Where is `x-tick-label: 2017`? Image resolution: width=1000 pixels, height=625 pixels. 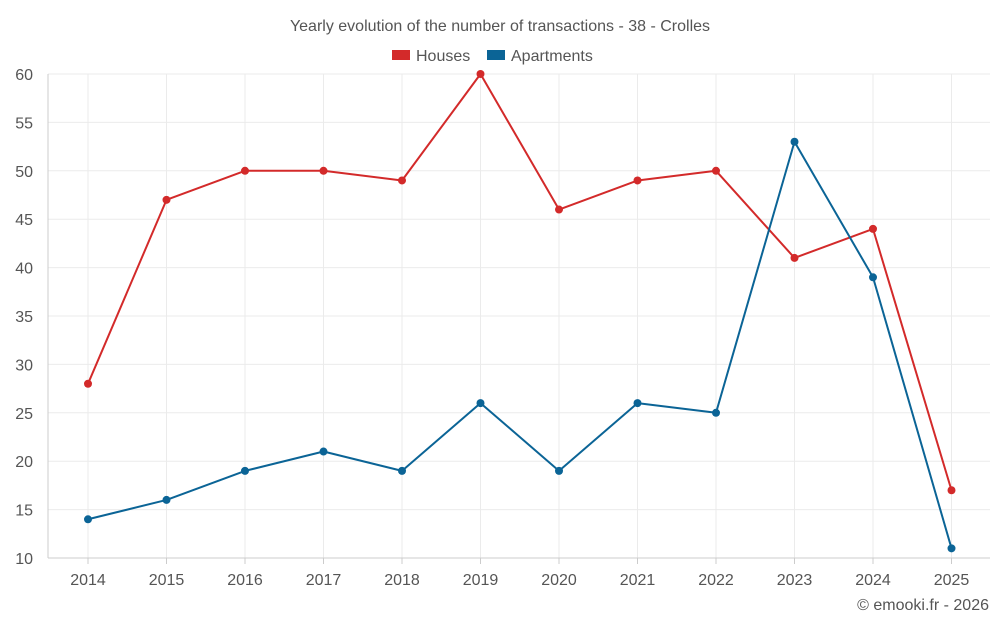 x-tick-label: 2017 is located at coordinates (324, 580).